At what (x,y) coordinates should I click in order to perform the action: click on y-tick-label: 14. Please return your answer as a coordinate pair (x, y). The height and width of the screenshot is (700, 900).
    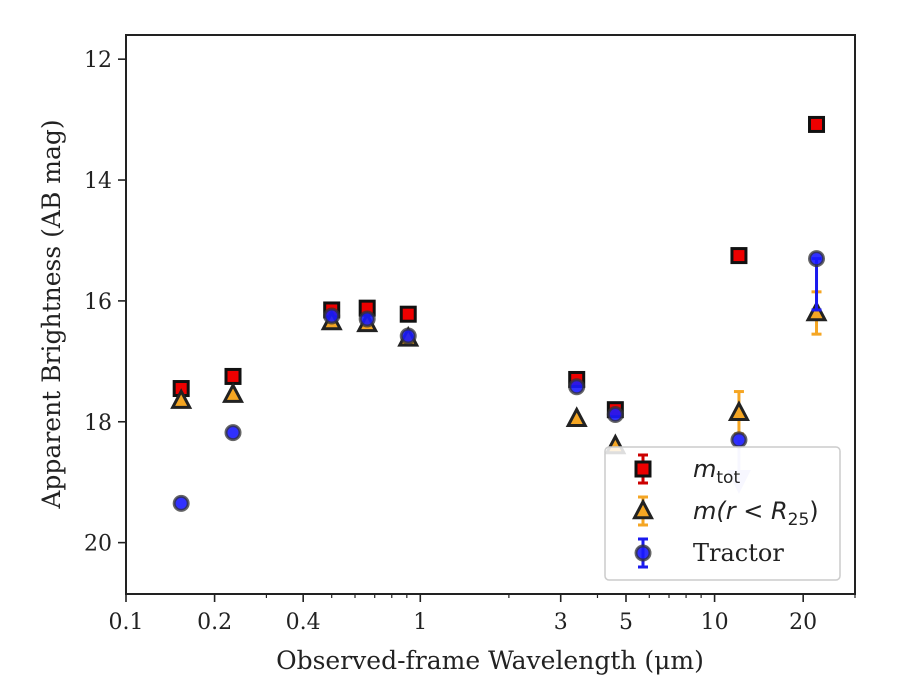
    Looking at the image, I should click on (98, 181).